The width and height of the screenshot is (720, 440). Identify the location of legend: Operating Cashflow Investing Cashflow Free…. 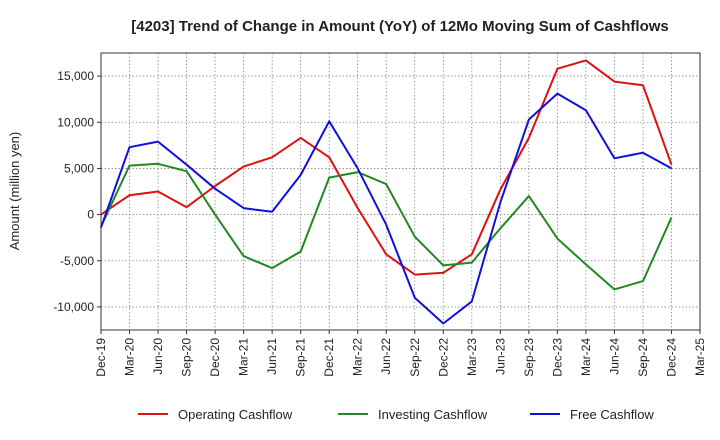
(396, 414).